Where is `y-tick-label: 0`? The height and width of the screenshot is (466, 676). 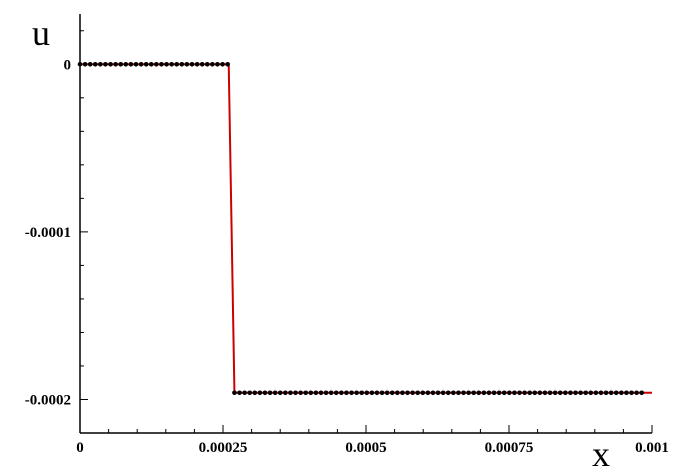 y-tick-label: 0 is located at coordinates (68, 65).